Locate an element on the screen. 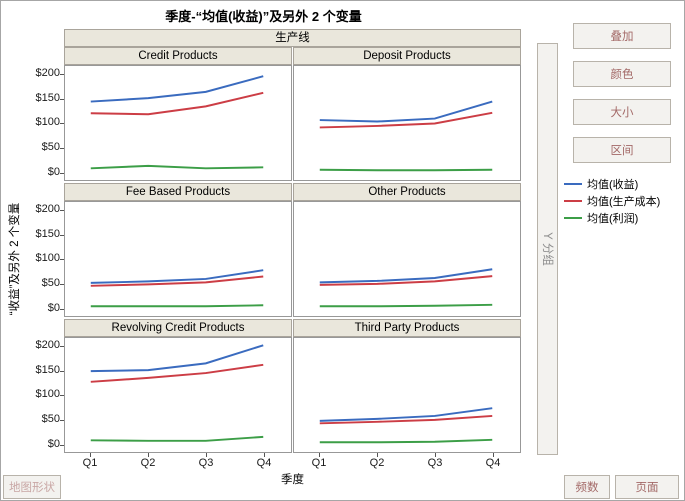 The width and height of the screenshot is (685, 501). panel-title: Third Party Products is located at coordinates (407, 328).